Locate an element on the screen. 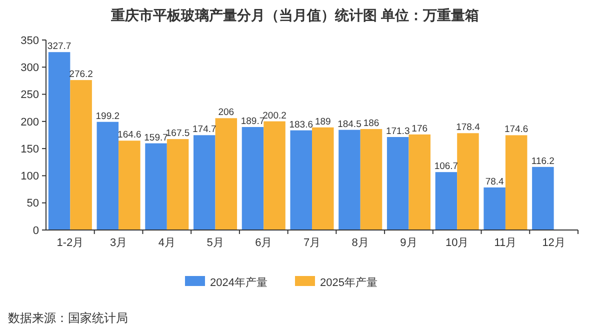 Image resolution: width=590 pixels, height=330 pixels. data-label: 200.2 is located at coordinates (274, 116).